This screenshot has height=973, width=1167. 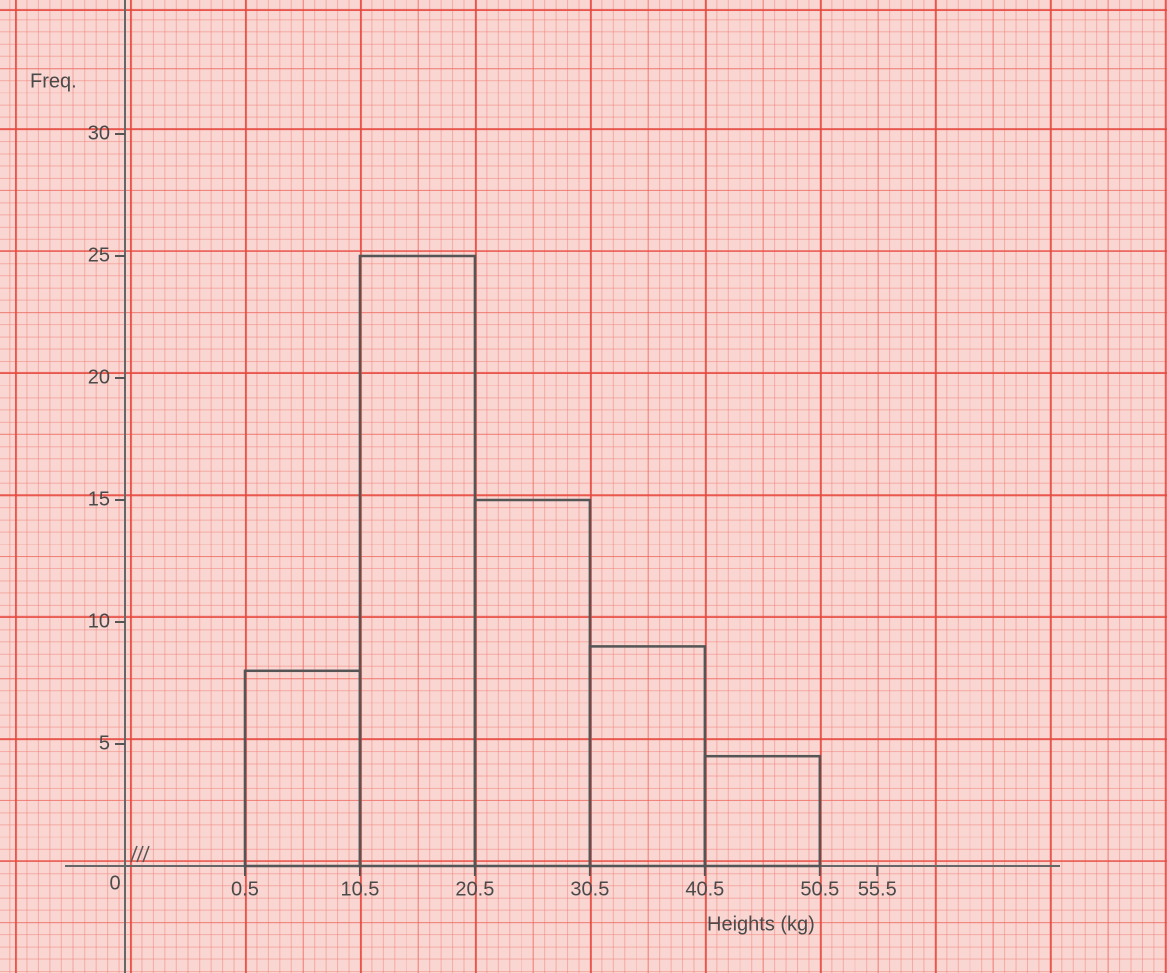 I want to click on x-tick-label: 40.5, so click(x=704, y=889).